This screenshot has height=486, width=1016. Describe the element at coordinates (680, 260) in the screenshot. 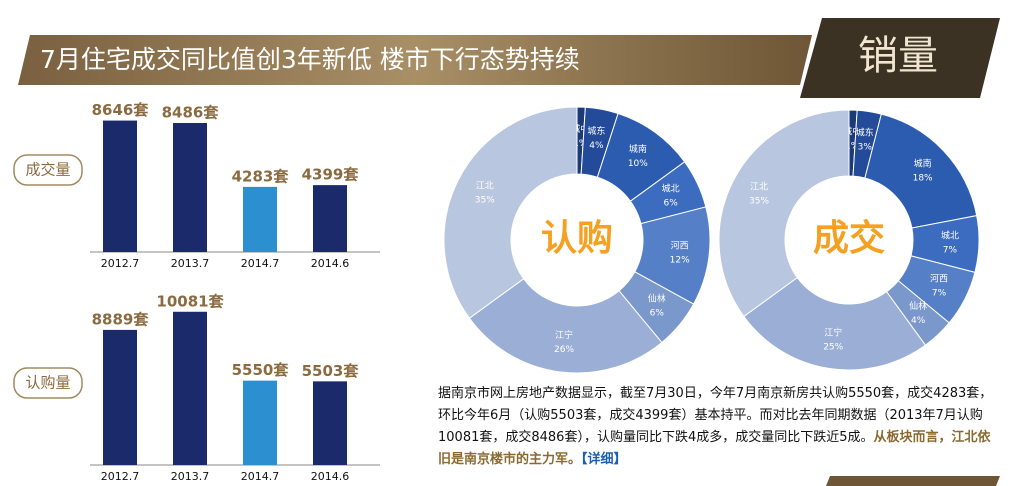

I see `slice-label: 12%` at that location.